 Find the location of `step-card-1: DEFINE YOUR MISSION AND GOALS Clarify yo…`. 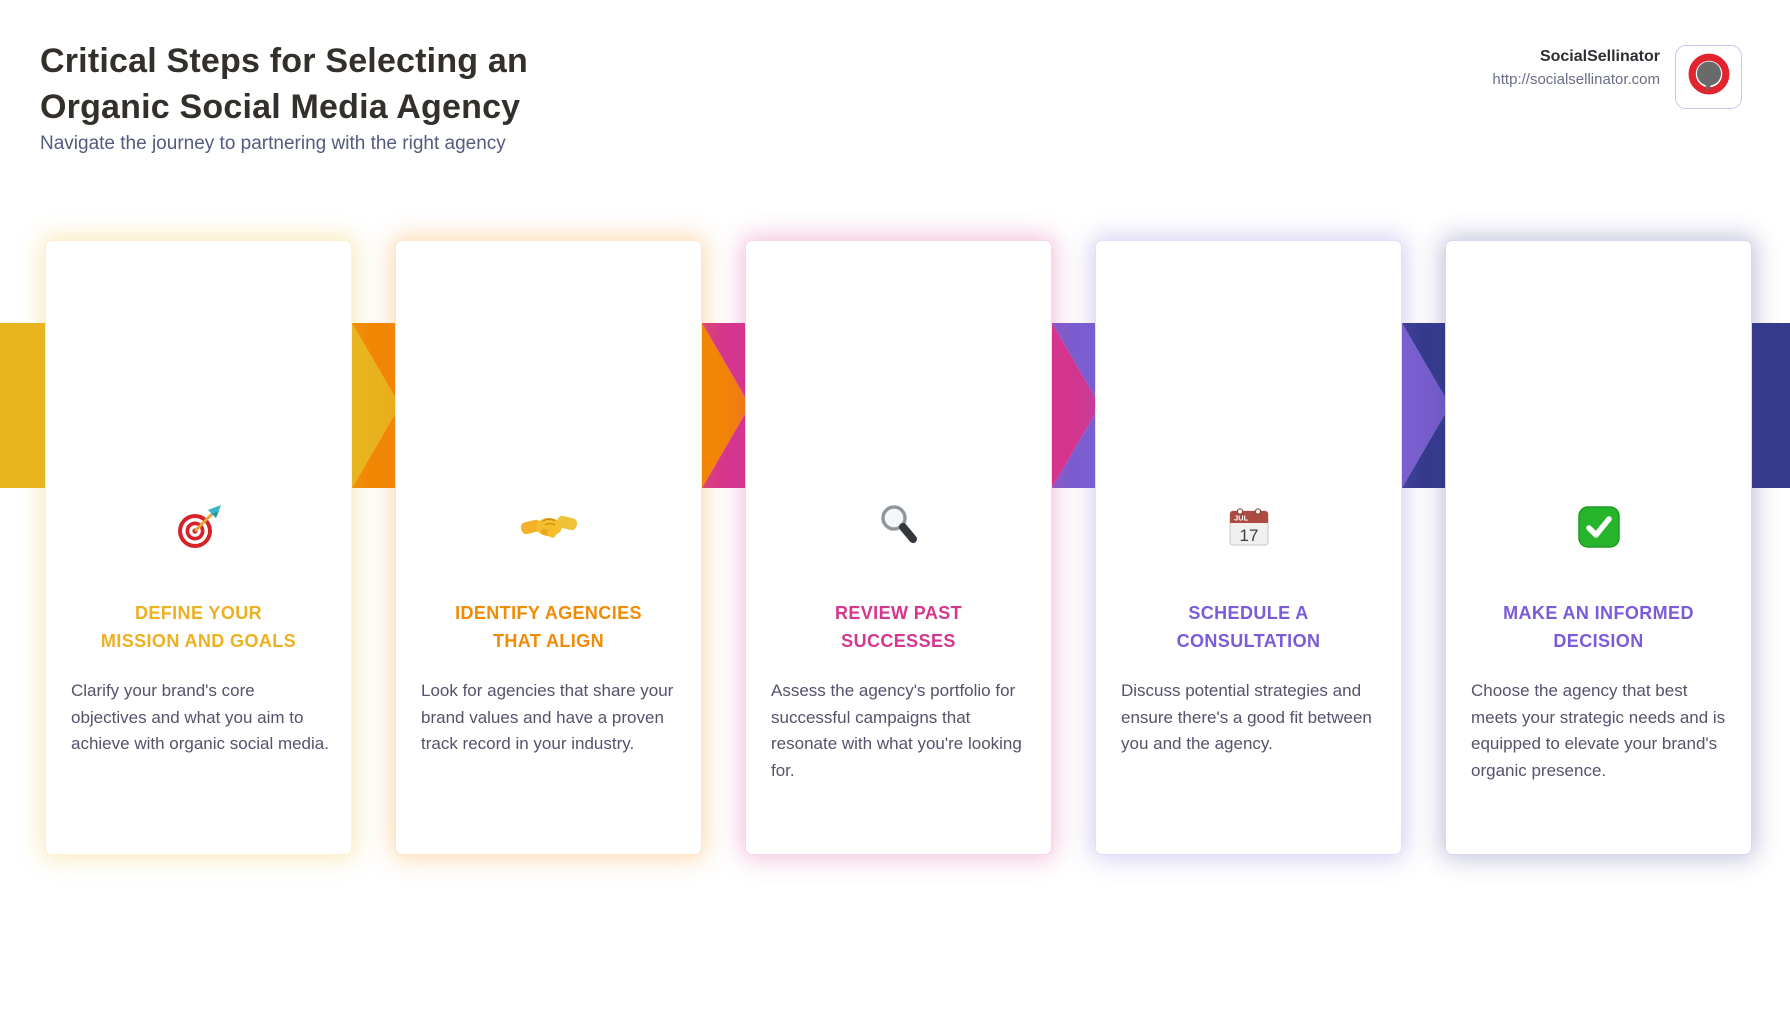

step-card-1: DEFINE YOUR MISSION AND GOALS Clarify yo… is located at coordinates (198, 547).